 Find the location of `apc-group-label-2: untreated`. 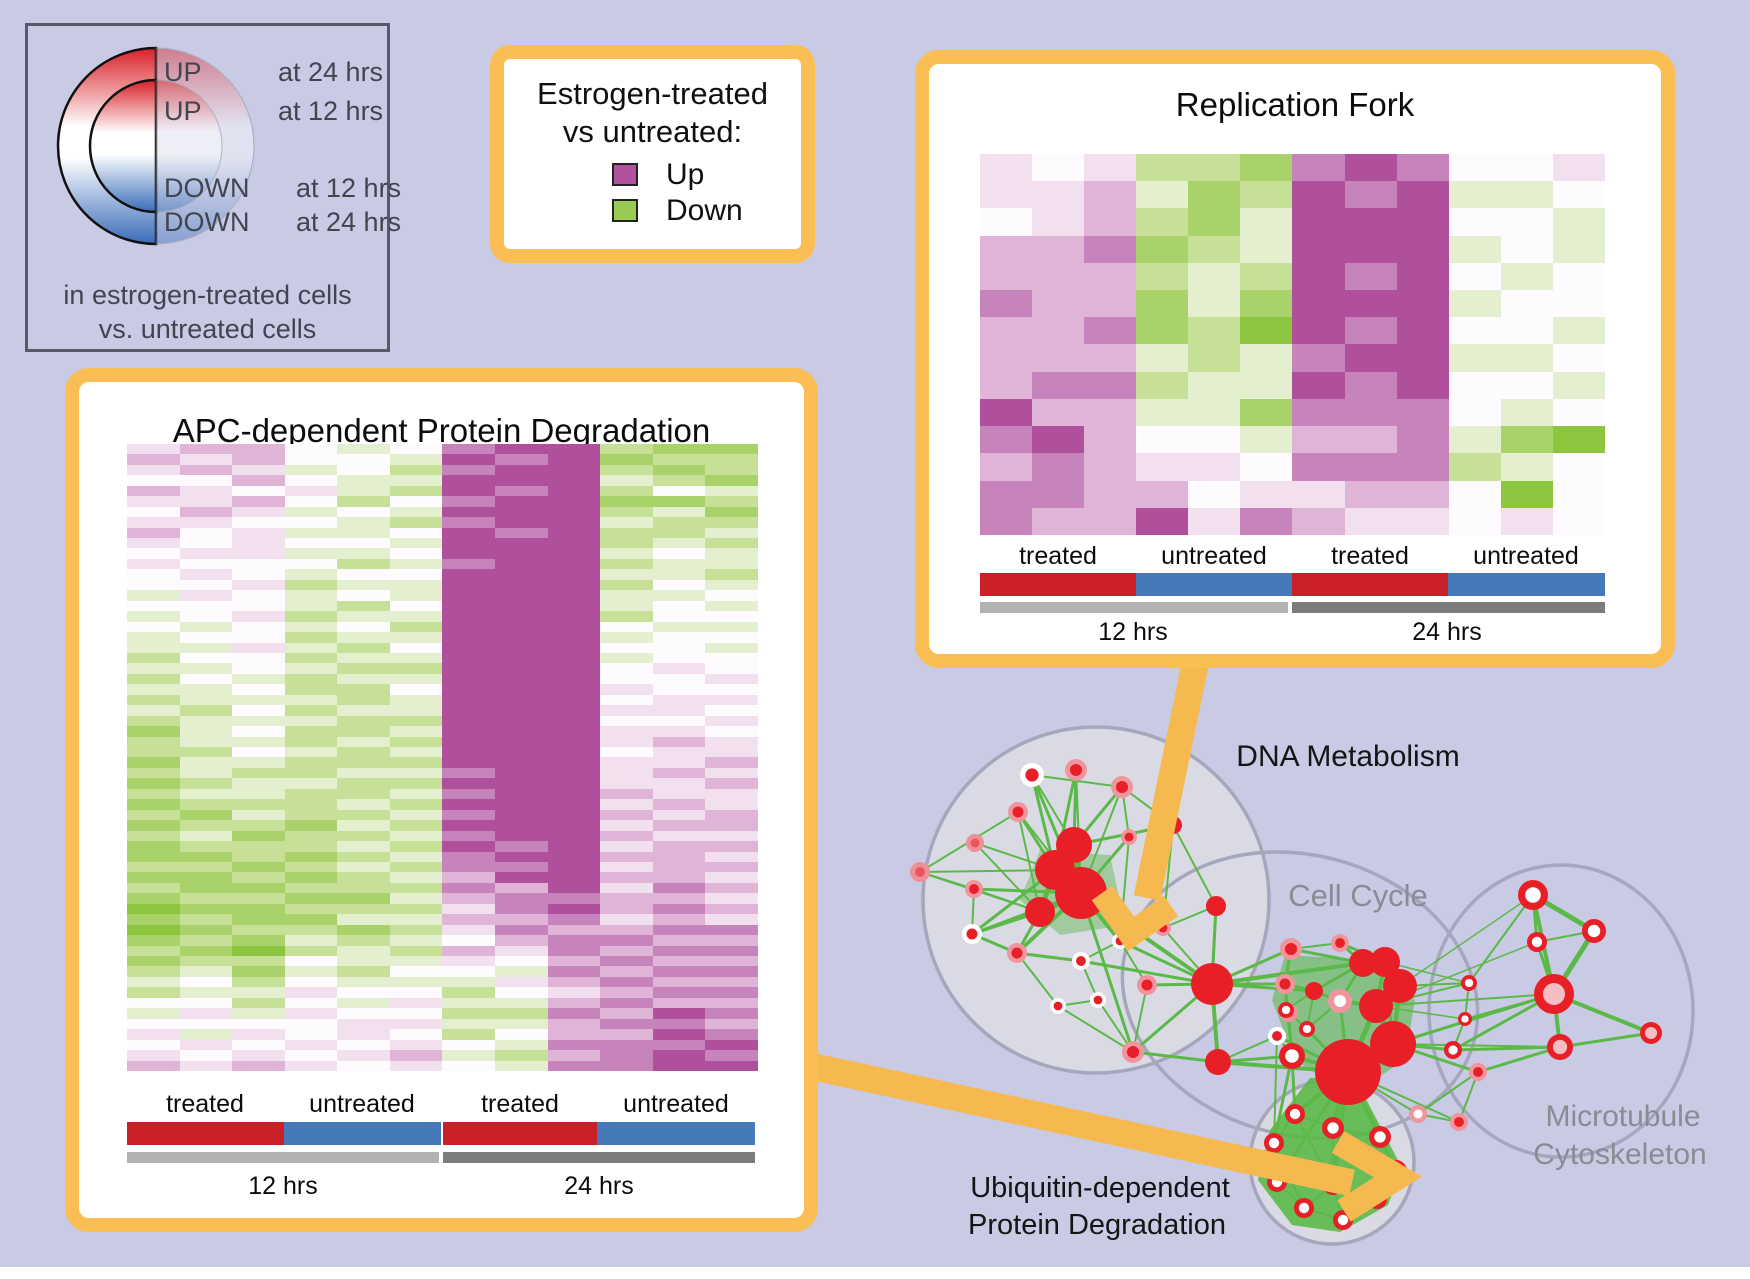

apc-group-label-2: untreated is located at coordinates (362, 1104).